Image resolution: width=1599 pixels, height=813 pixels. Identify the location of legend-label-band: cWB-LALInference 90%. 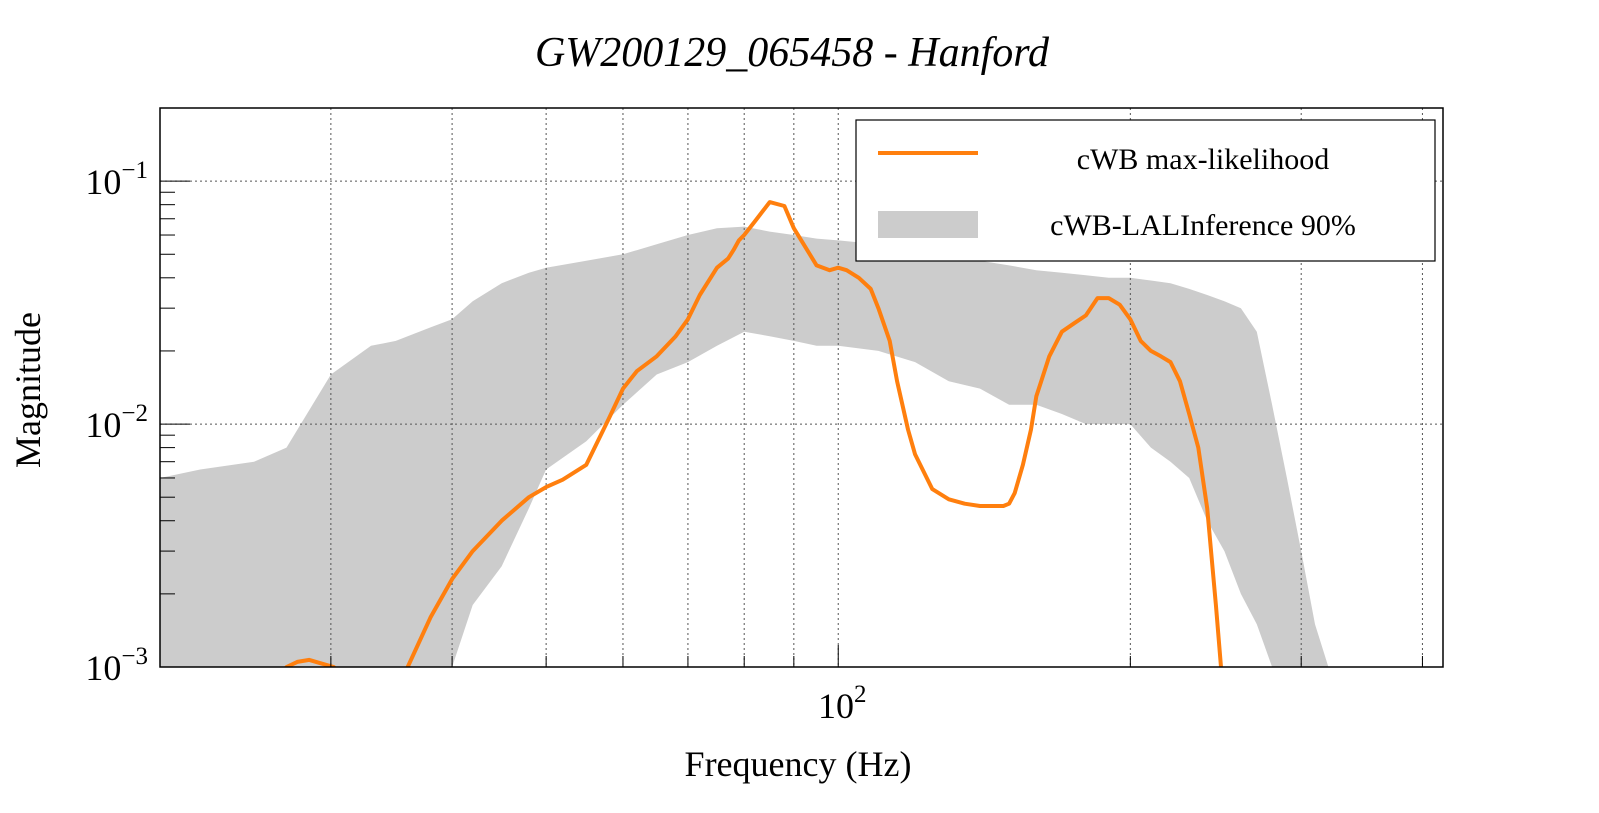
(1203, 225).